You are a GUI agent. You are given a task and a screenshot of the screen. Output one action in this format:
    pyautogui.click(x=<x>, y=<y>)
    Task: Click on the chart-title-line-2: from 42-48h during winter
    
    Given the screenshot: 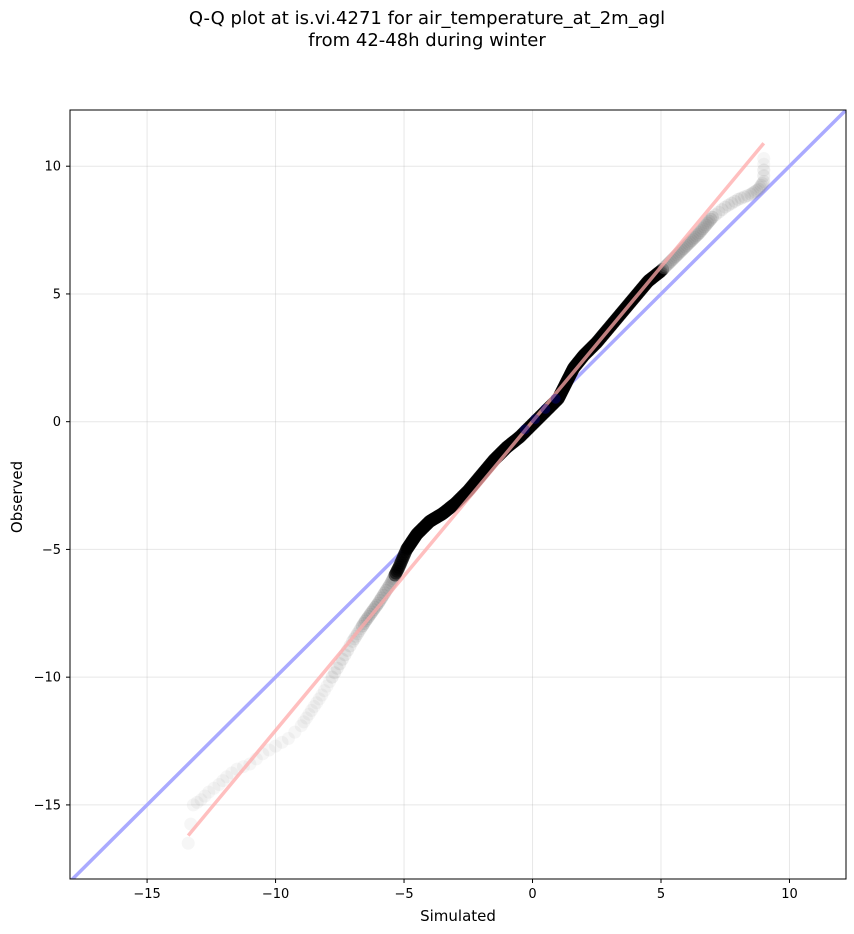 What is the action you would take?
    pyautogui.click(x=427, y=40)
    